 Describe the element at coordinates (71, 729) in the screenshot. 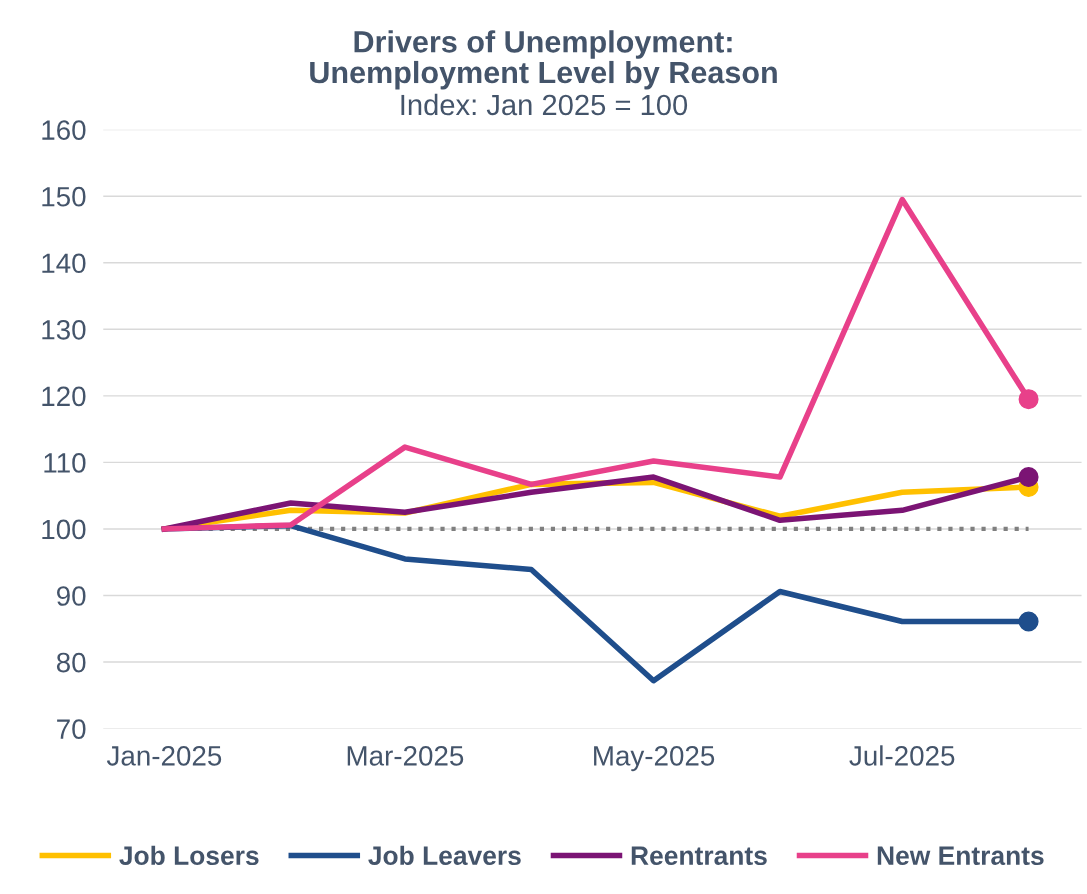

I see `y-tick-label: 70` at that location.